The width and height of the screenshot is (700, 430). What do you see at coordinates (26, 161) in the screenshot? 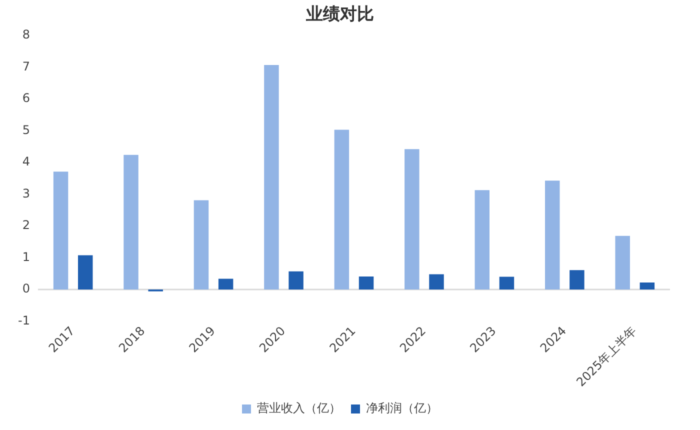
I see `y-tick-label: 4` at bounding box center [26, 161].